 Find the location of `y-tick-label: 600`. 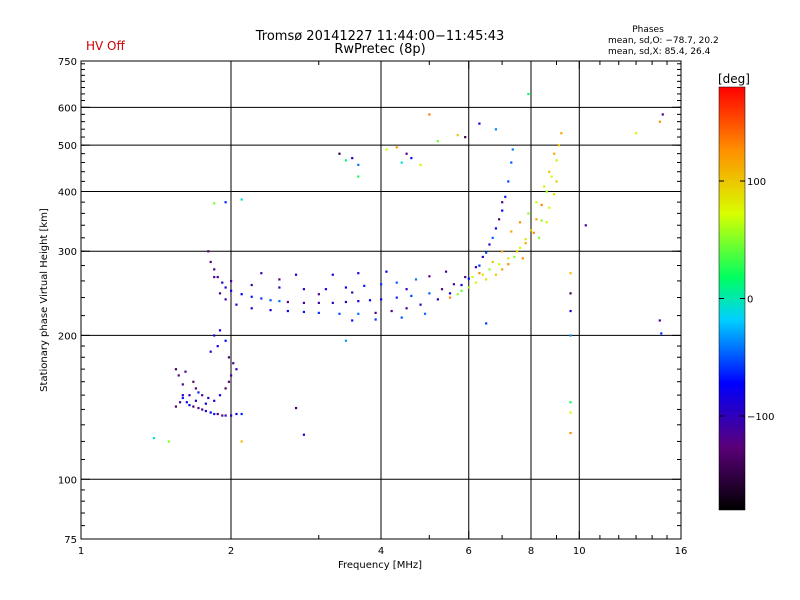

y-tick-label: 600 is located at coordinates (67, 108).